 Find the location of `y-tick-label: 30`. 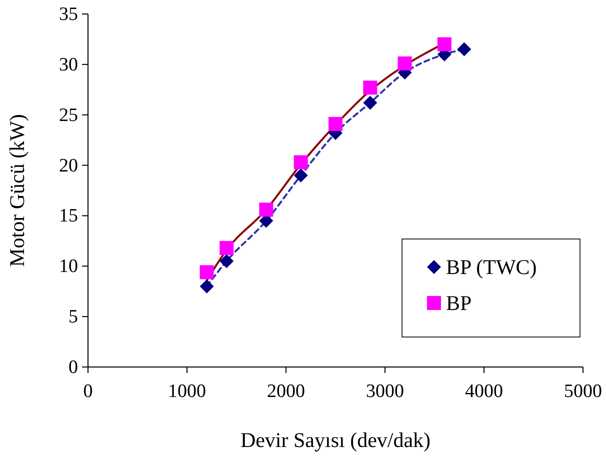

y-tick-label: 30 is located at coordinates (68, 65).